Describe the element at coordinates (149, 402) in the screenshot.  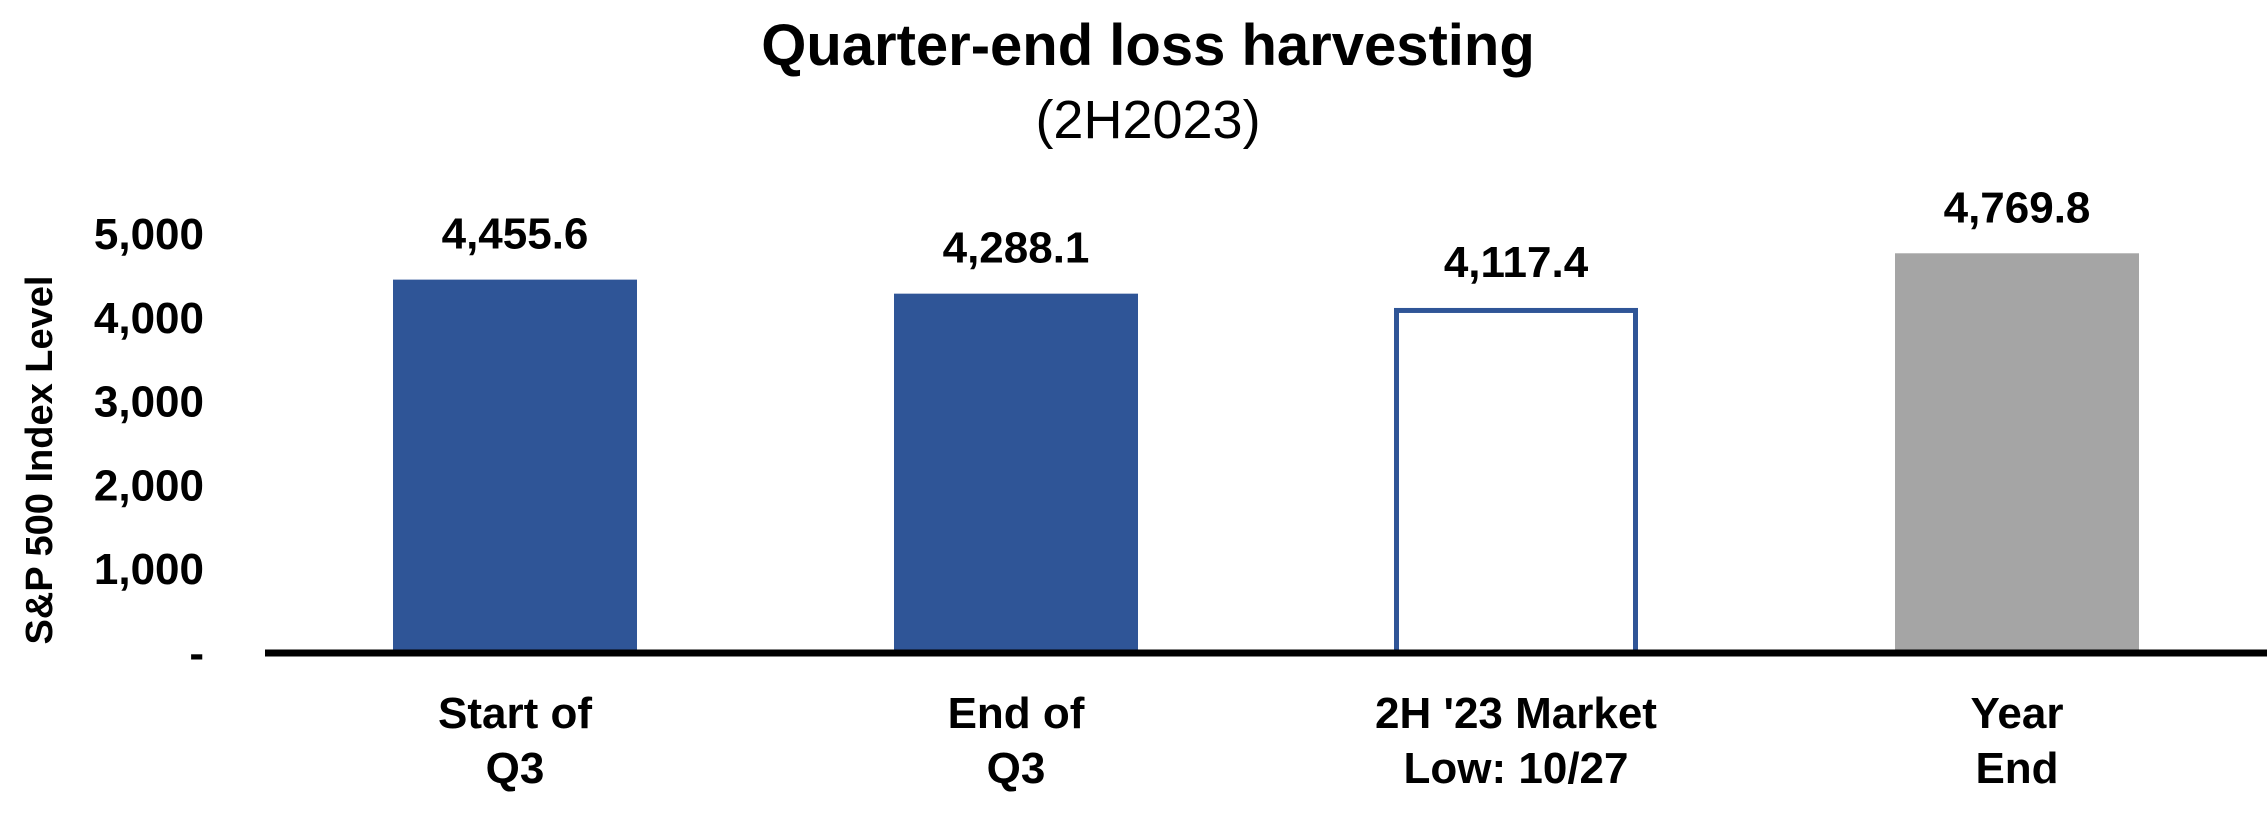
I see `y-tick-label: 3,000` at that location.